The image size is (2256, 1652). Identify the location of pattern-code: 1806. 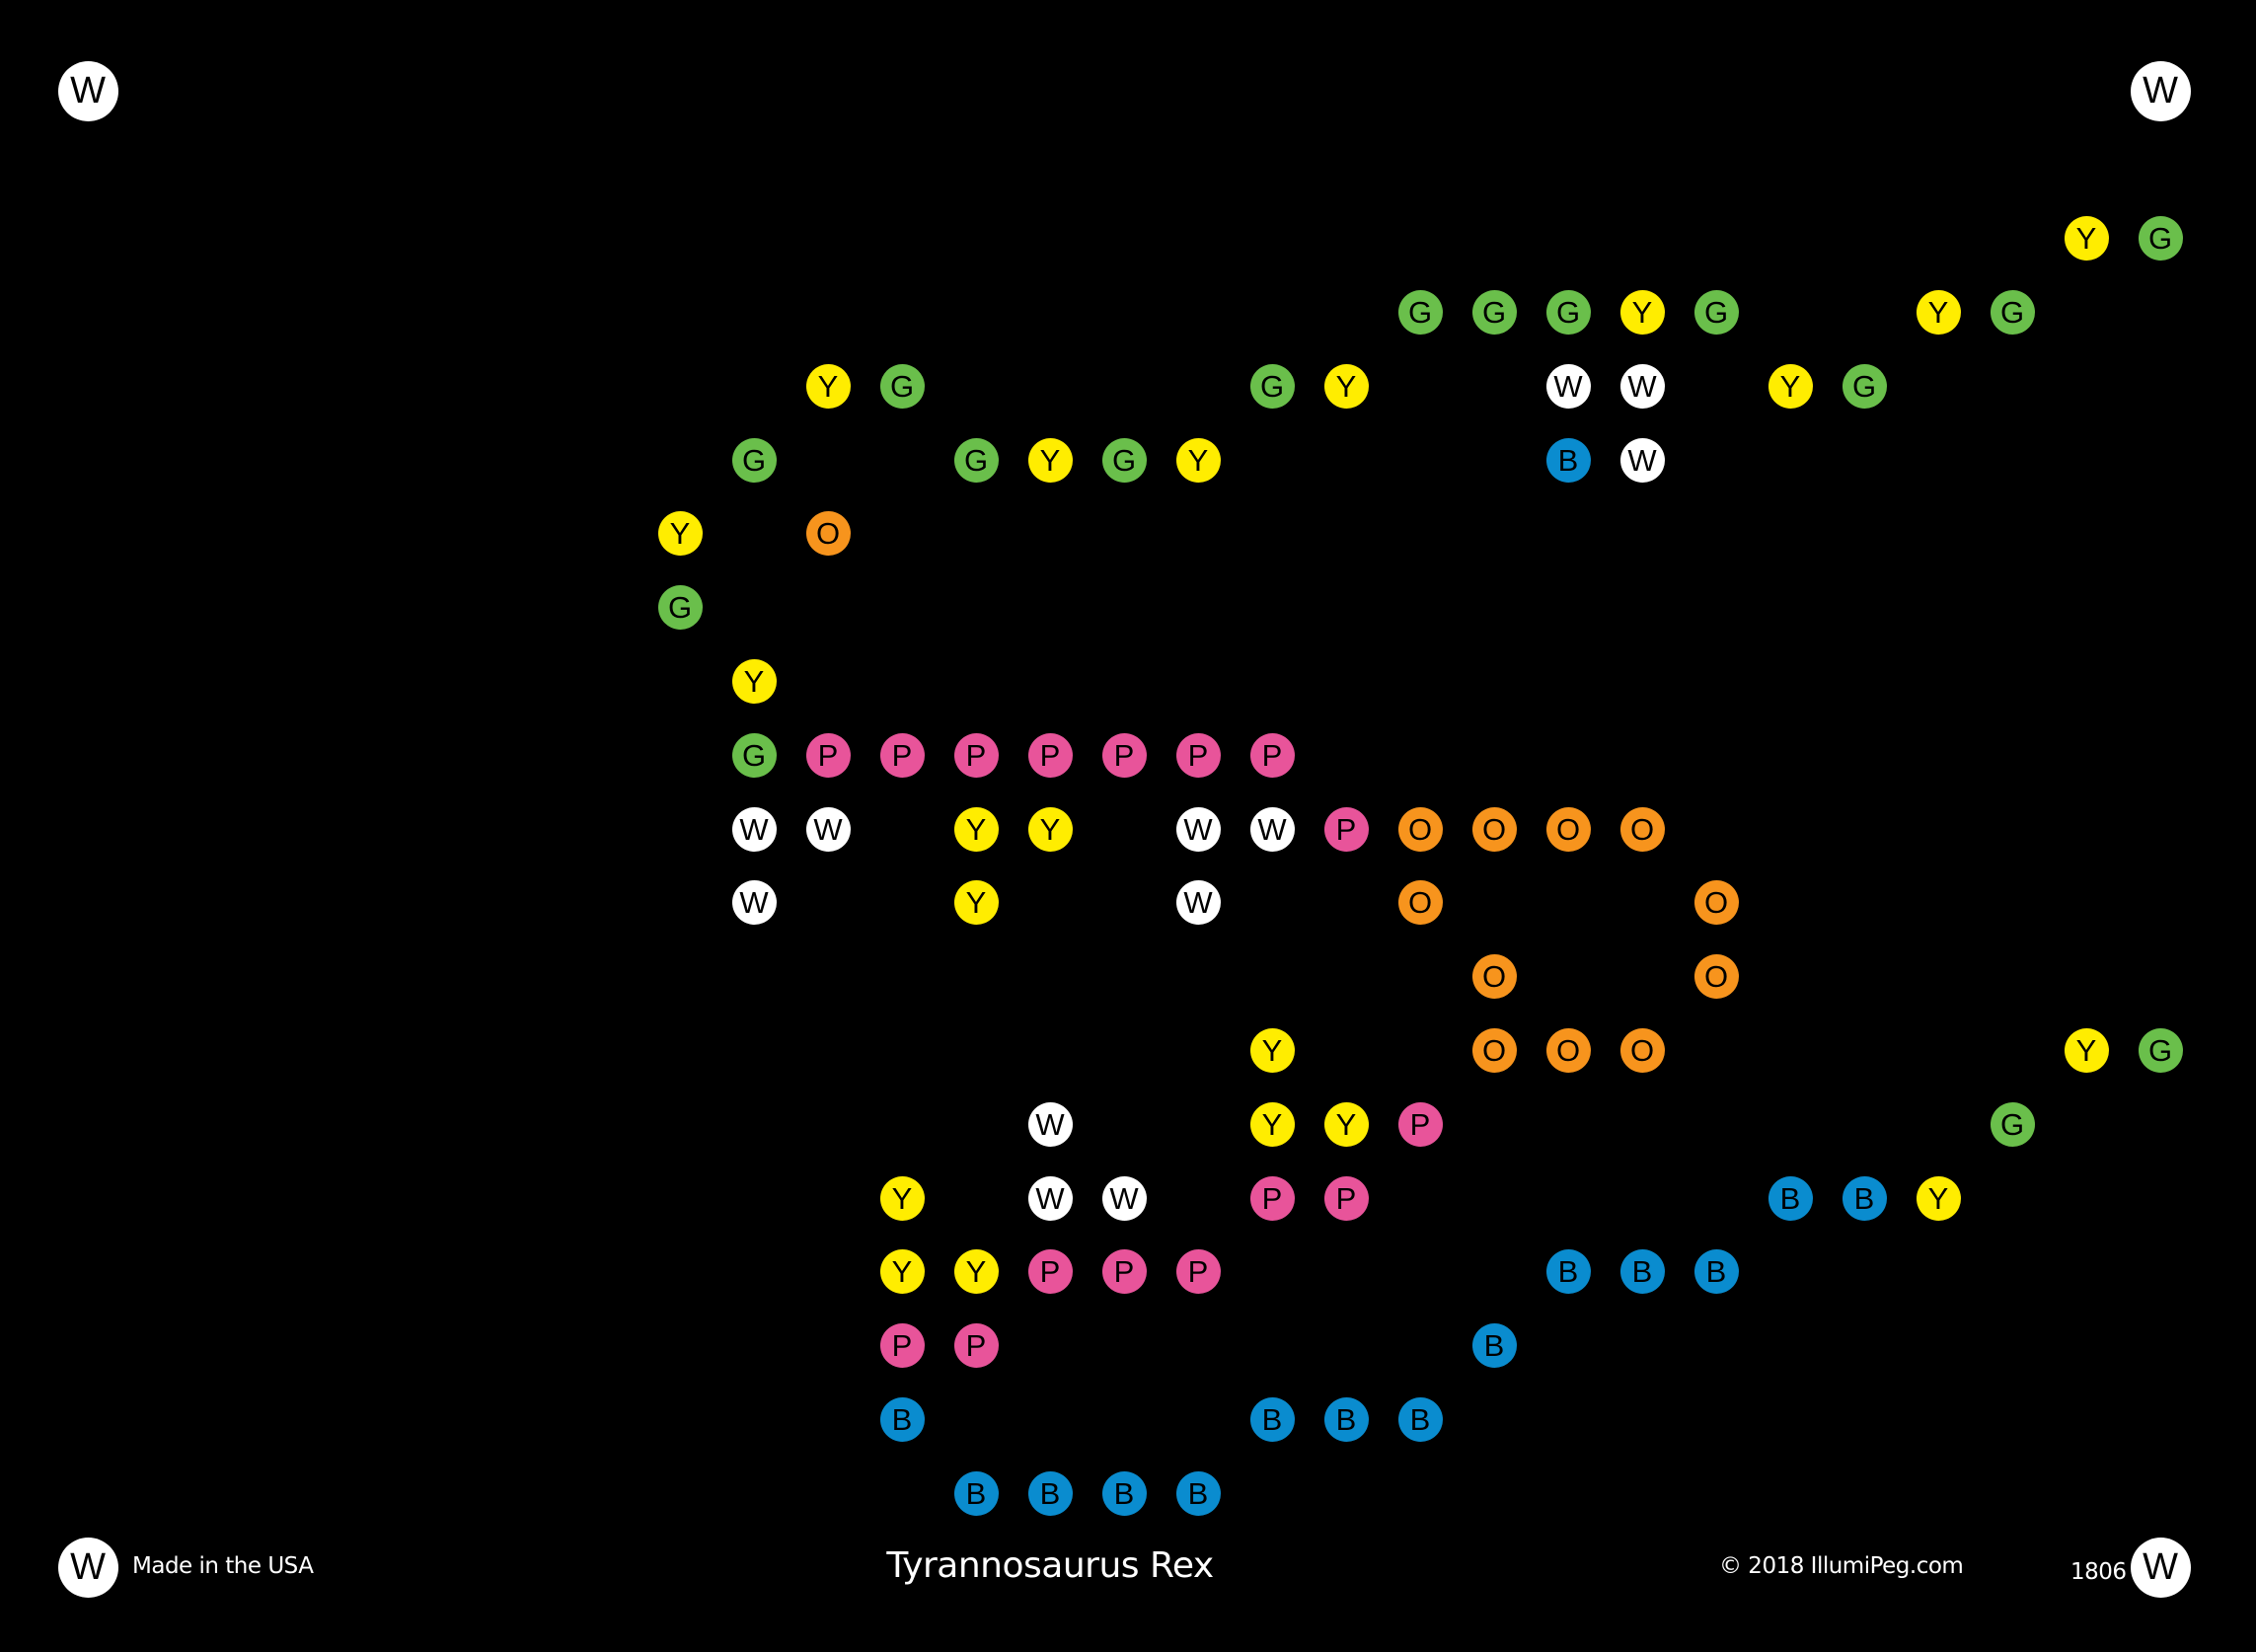
(2098, 1572).